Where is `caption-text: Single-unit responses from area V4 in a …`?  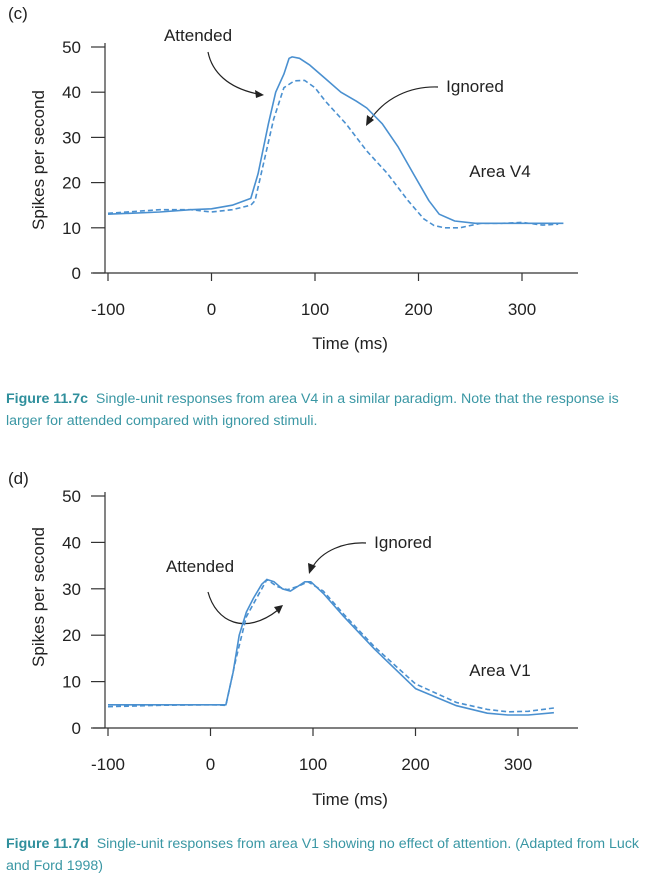 caption-text: Single-unit responses from area V4 in a … is located at coordinates (312, 410).